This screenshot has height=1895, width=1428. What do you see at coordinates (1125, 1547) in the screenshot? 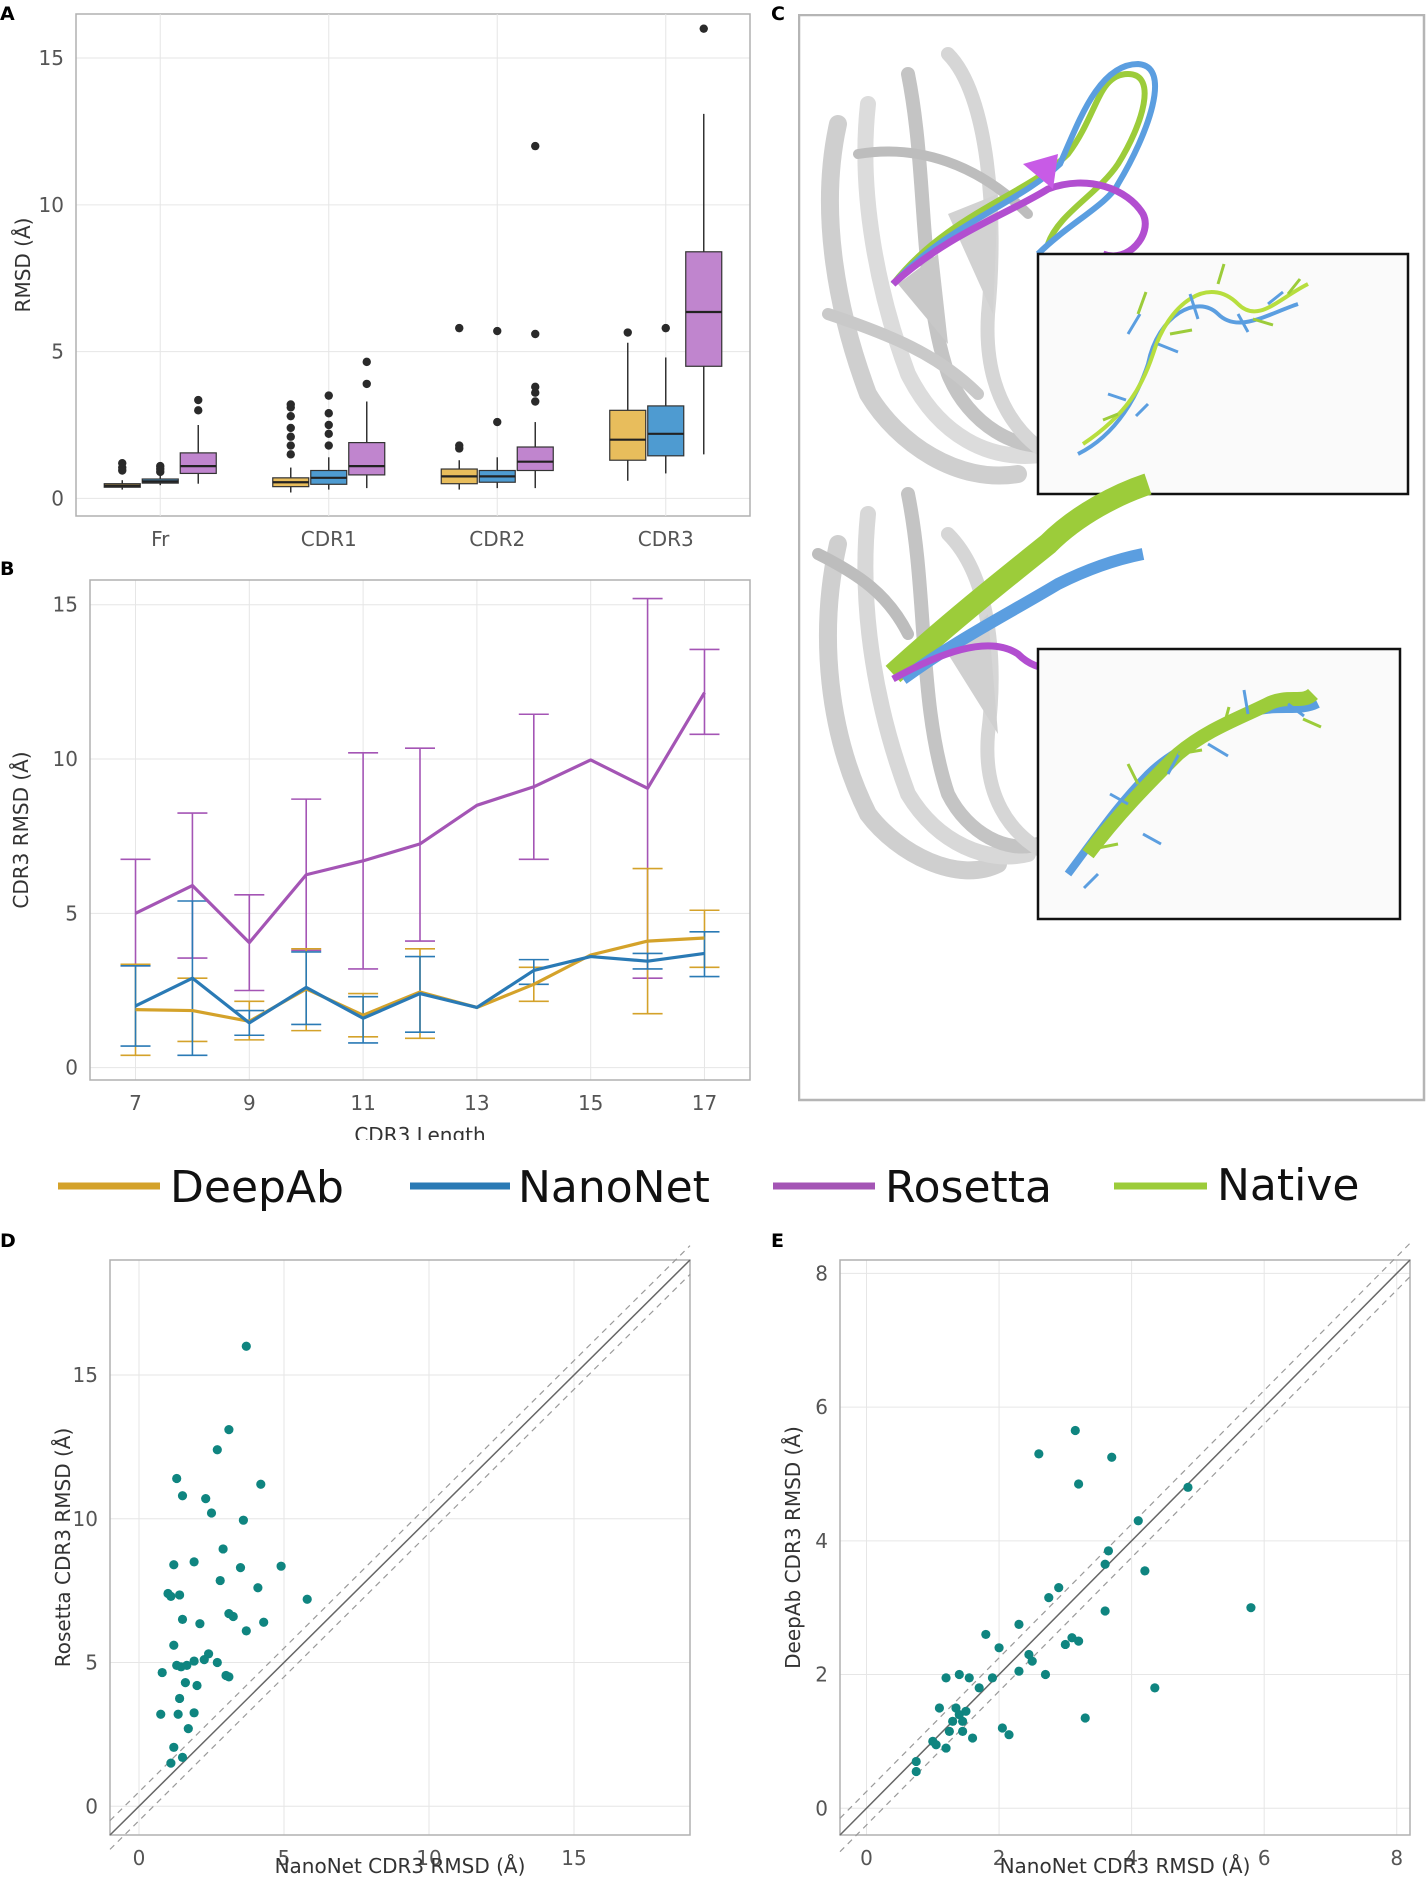
I see `identity-line` at bounding box center [1125, 1547].